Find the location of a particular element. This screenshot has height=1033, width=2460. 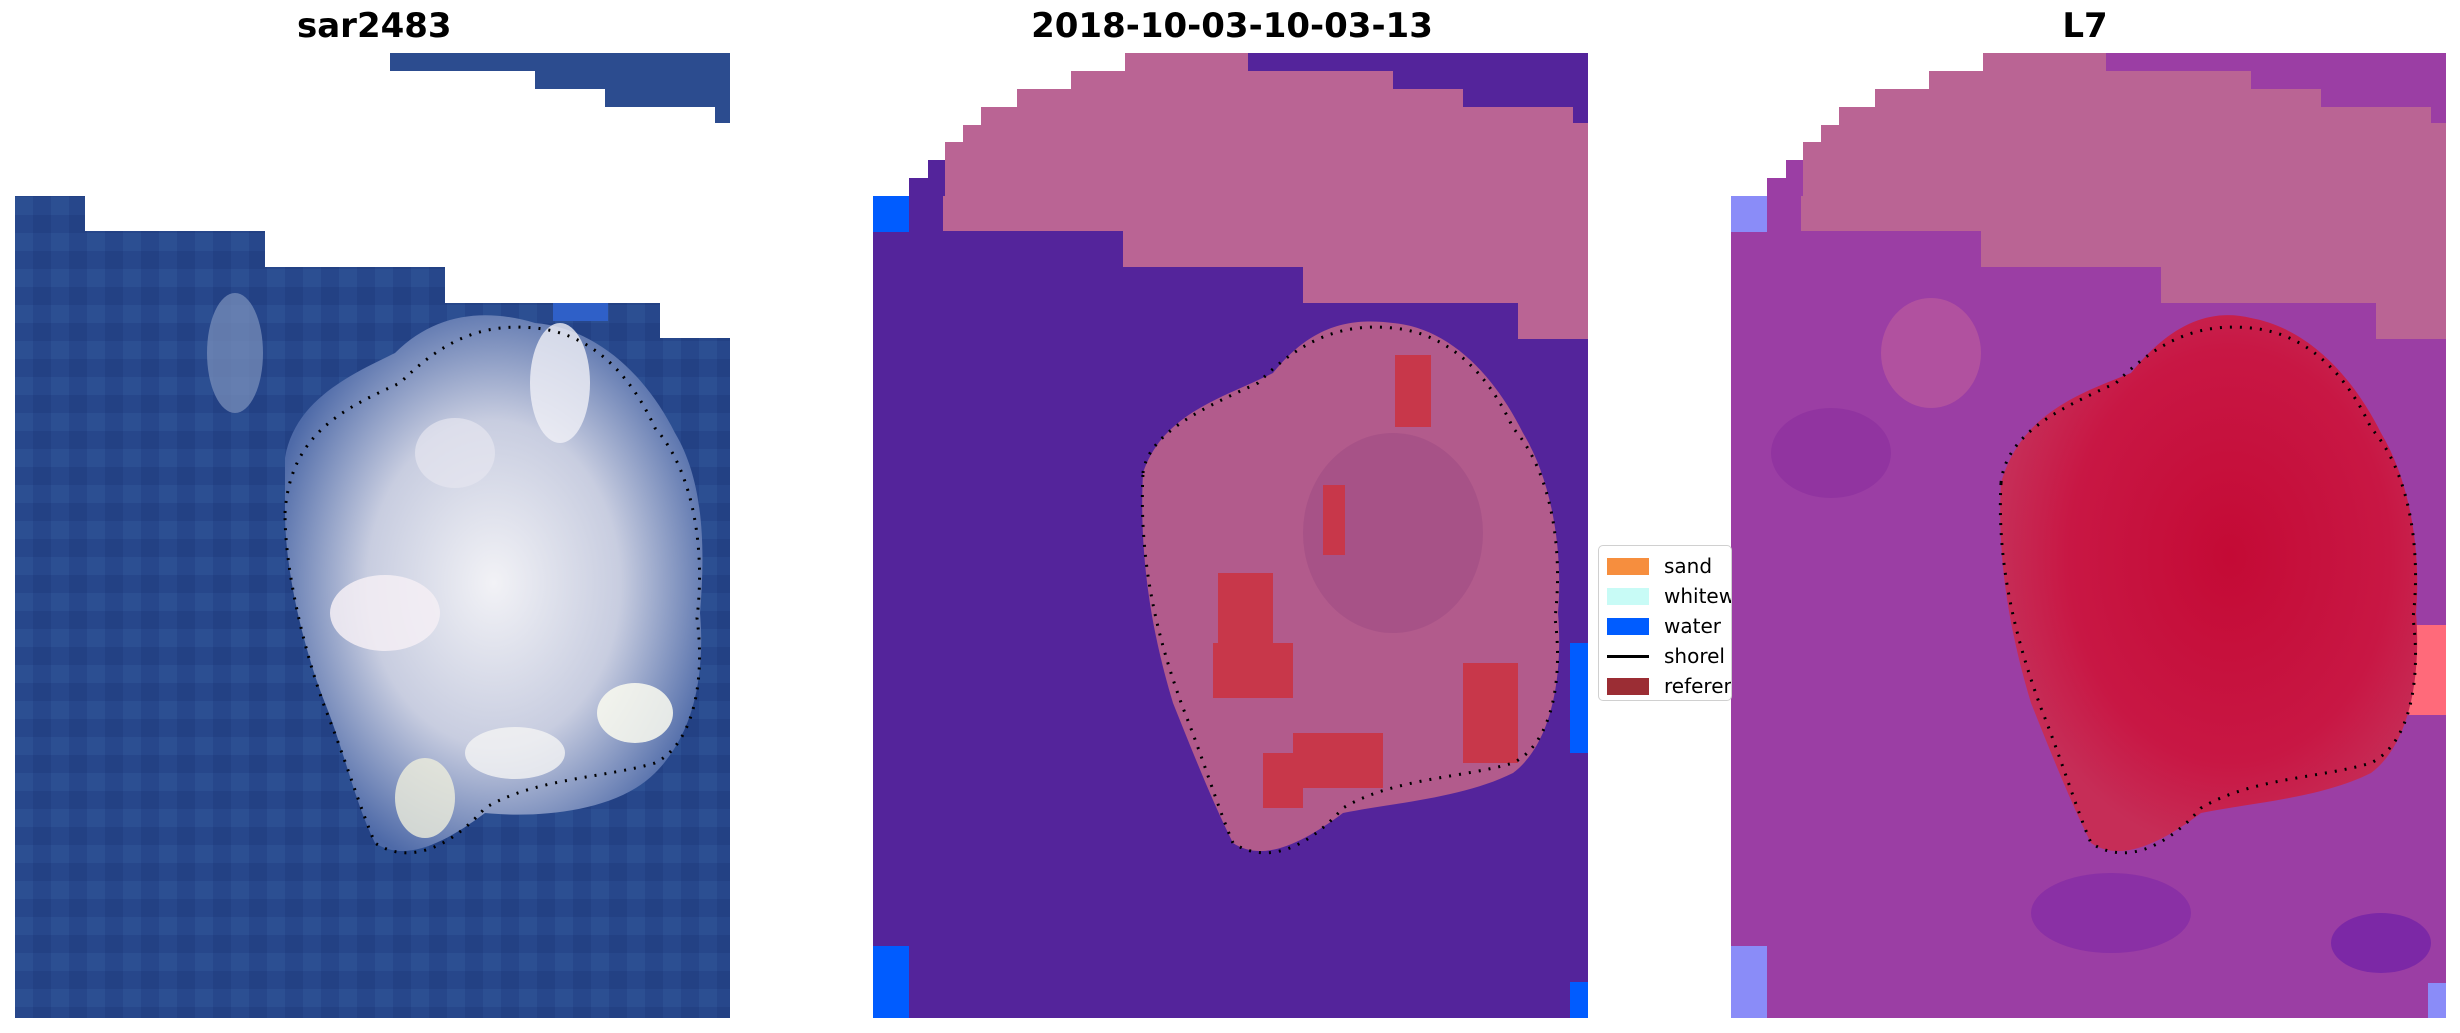

reference-swatch is located at coordinates (1628, 686).